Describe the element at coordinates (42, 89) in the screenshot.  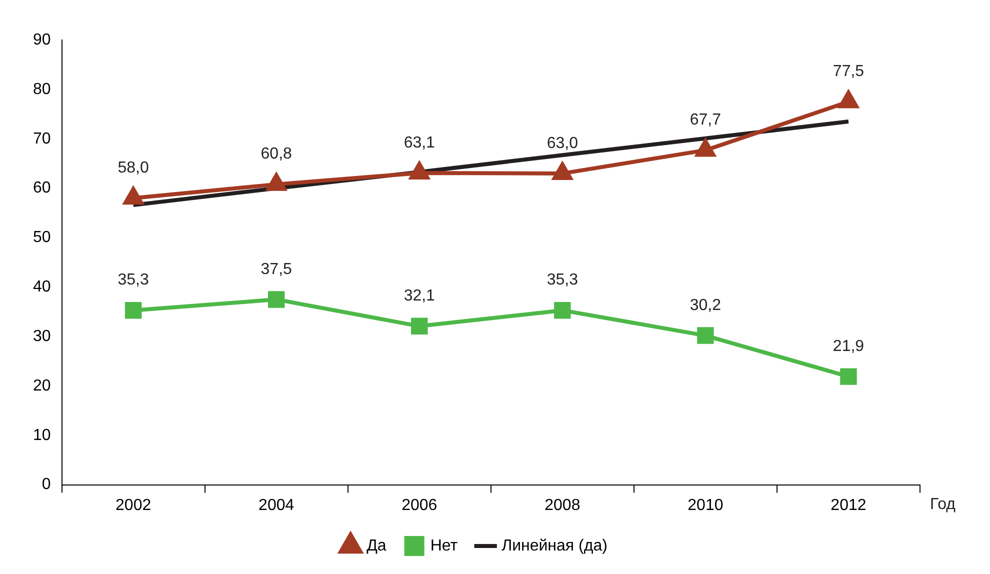
I see `y-tick-label: 80` at that location.